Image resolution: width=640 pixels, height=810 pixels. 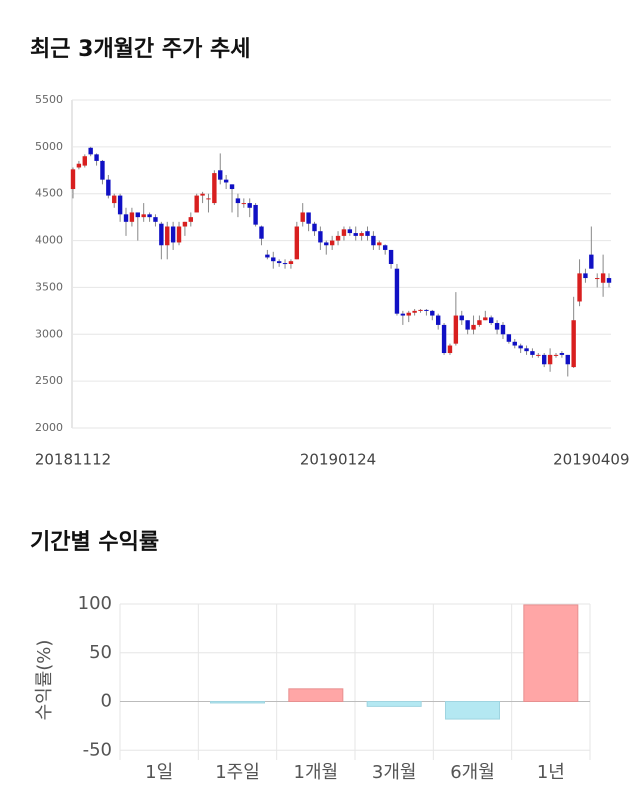 What do you see at coordinates (472, 772) in the screenshot?
I see `x-tick-label: 6개월` at bounding box center [472, 772].